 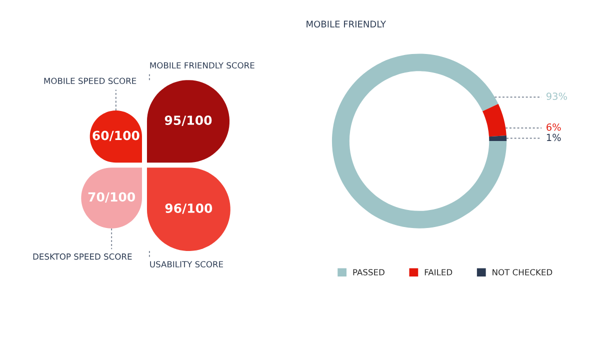 What do you see at coordinates (553, 138) in the screenshot?
I see `data-label: 1%` at bounding box center [553, 138].